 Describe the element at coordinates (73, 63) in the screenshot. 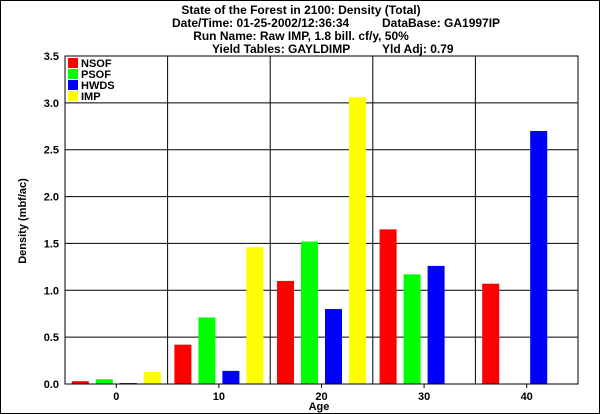

I see `legend-swatch-nsof` at that location.